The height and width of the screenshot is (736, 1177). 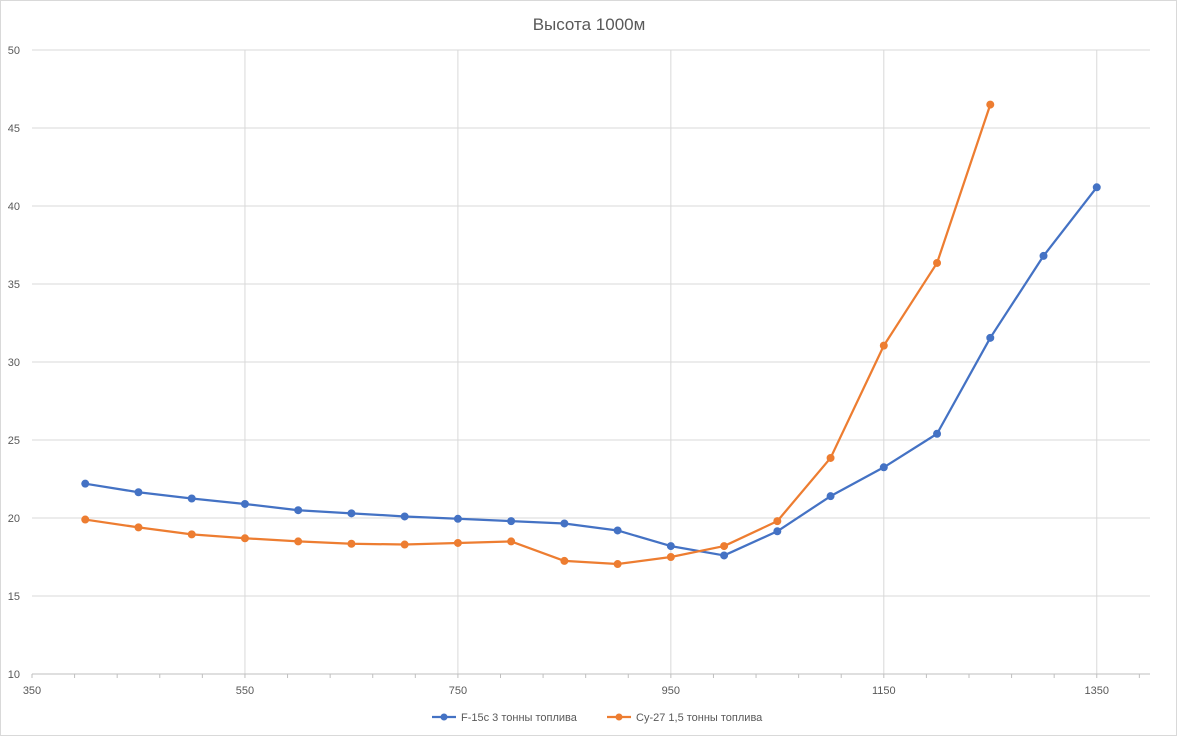 What do you see at coordinates (671, 691) in the screenshot?
I see `x-tick-label: 950` at bounding box center [671, 691].